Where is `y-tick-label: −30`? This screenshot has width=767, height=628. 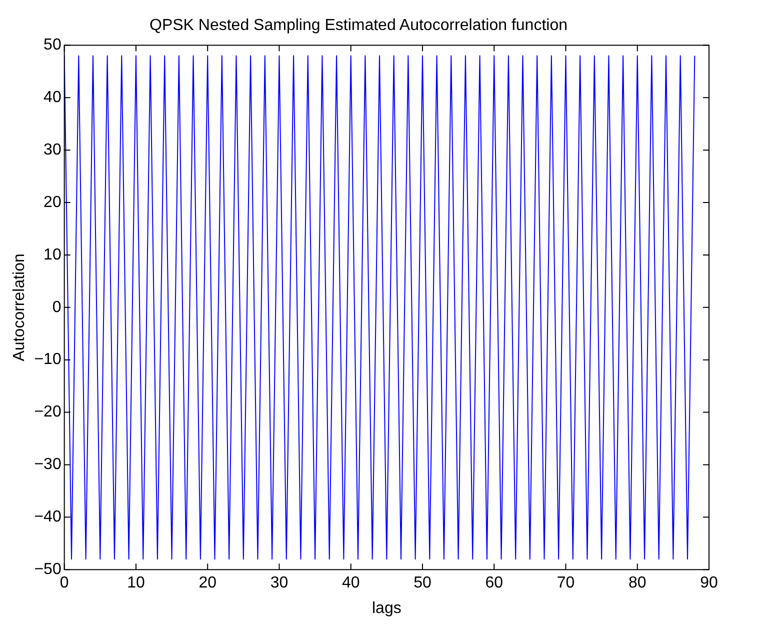 y-tick-label: −30 is located at coordinates (48, 465).